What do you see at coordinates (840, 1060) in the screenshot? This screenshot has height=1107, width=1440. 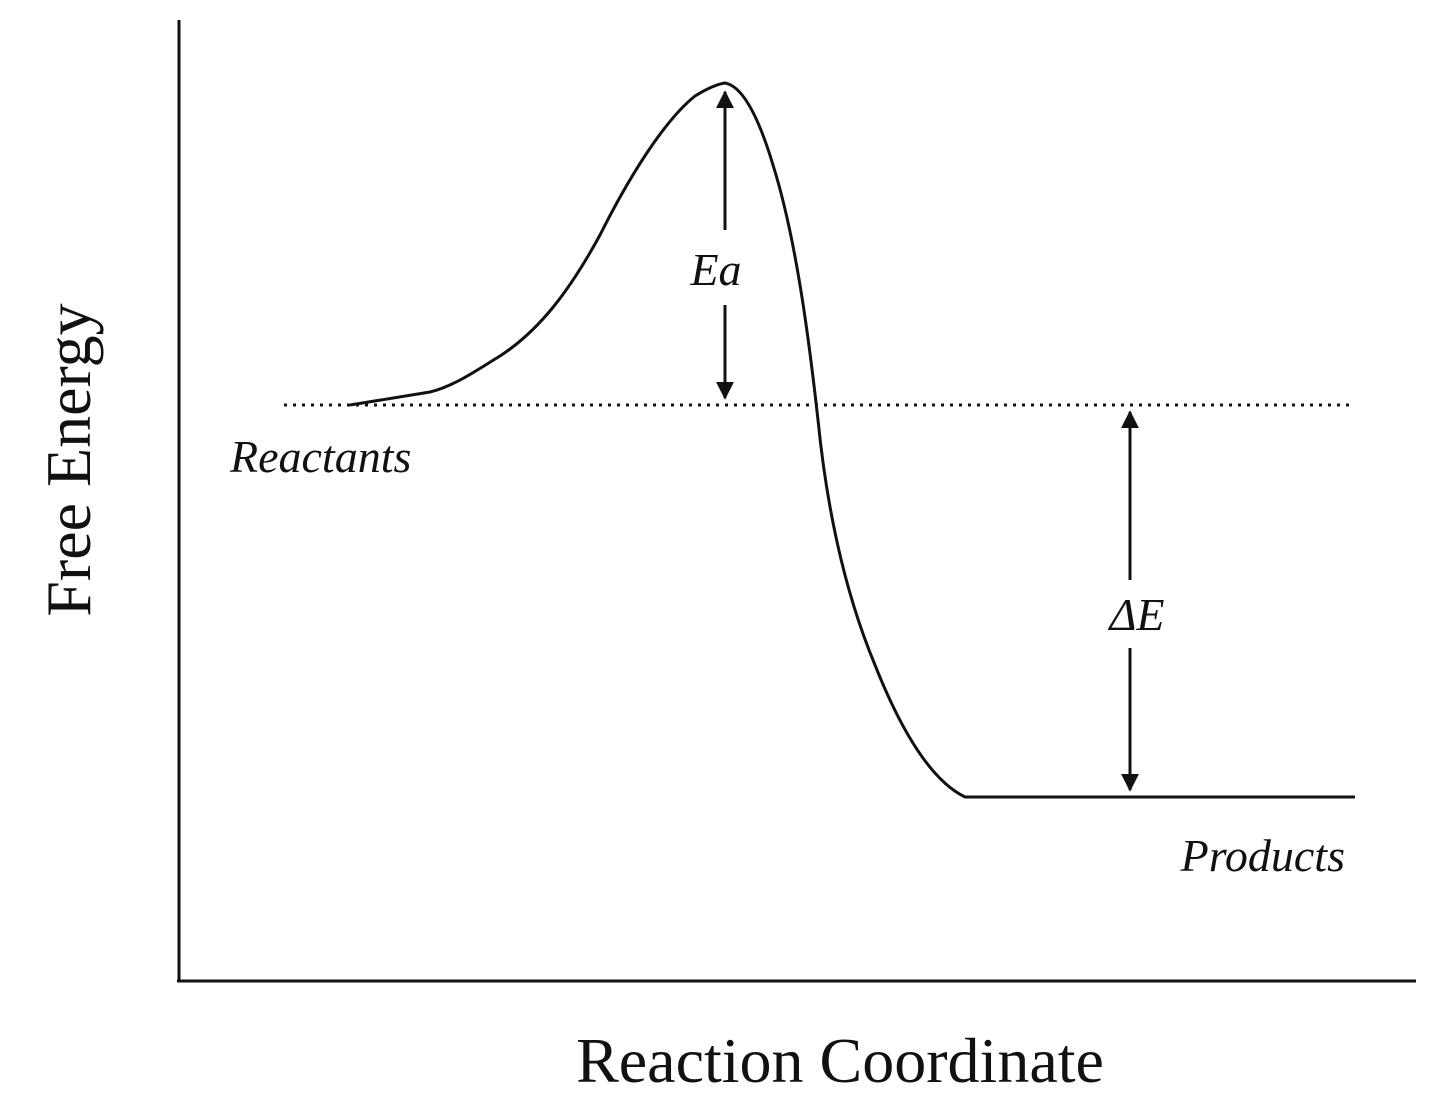 I see `x-axis-title: Reaction Coordinate` at bounding box center [840, 1060].